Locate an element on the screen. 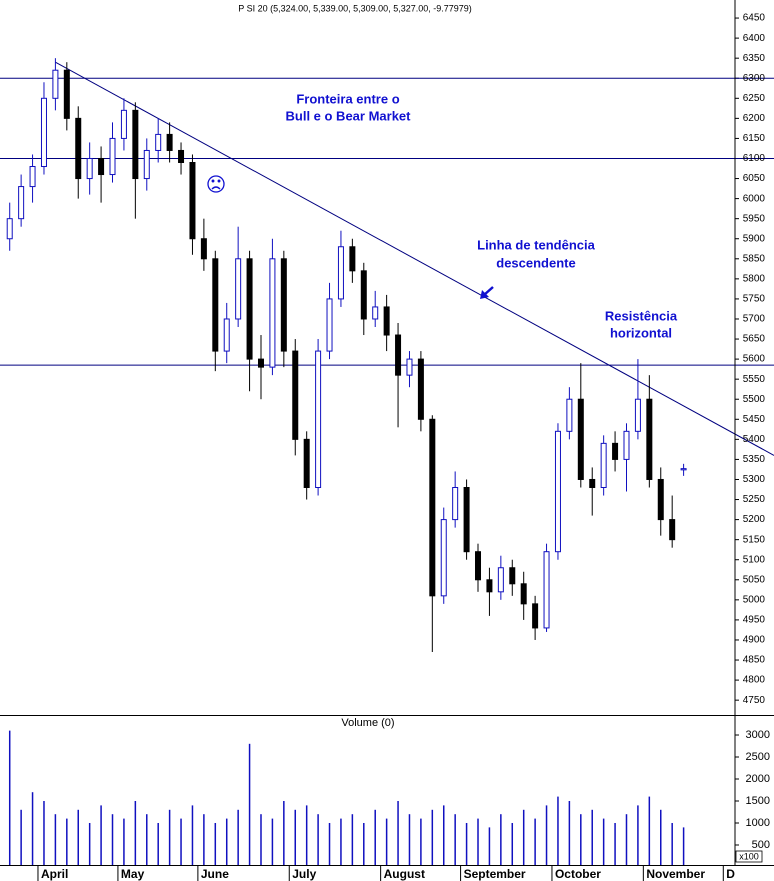 This screenshot has width=774, height=881. y-tick-label: 6400 is located at coordinates (754, 38).